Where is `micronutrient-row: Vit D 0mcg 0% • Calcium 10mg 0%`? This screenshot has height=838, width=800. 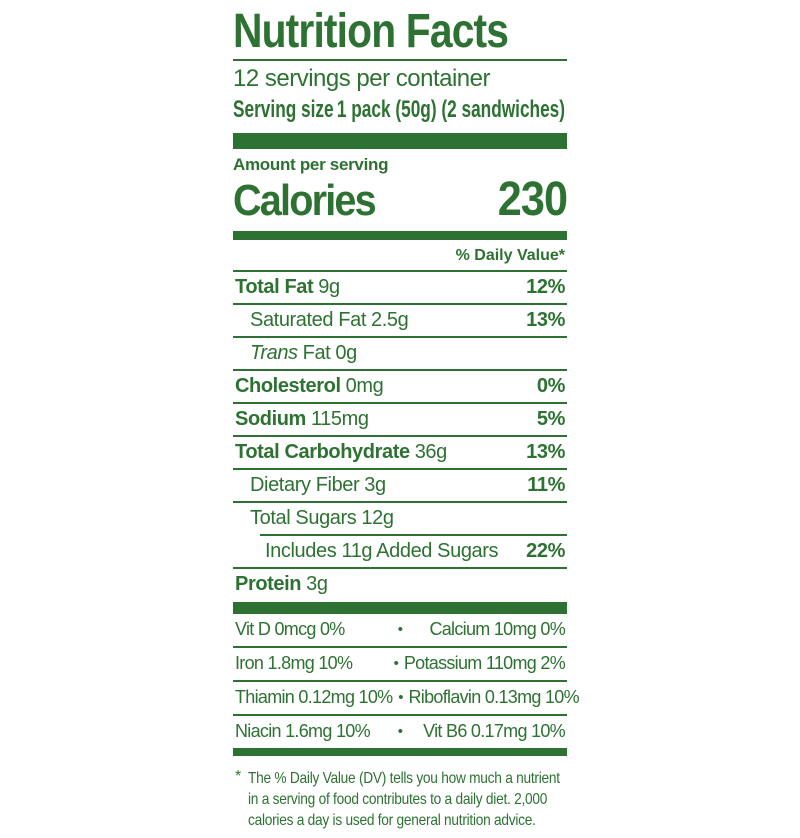 micronutrient-row: Vit D 0mcg 0% • Calcium 10mg 0% is located at coordinates (400, 630).